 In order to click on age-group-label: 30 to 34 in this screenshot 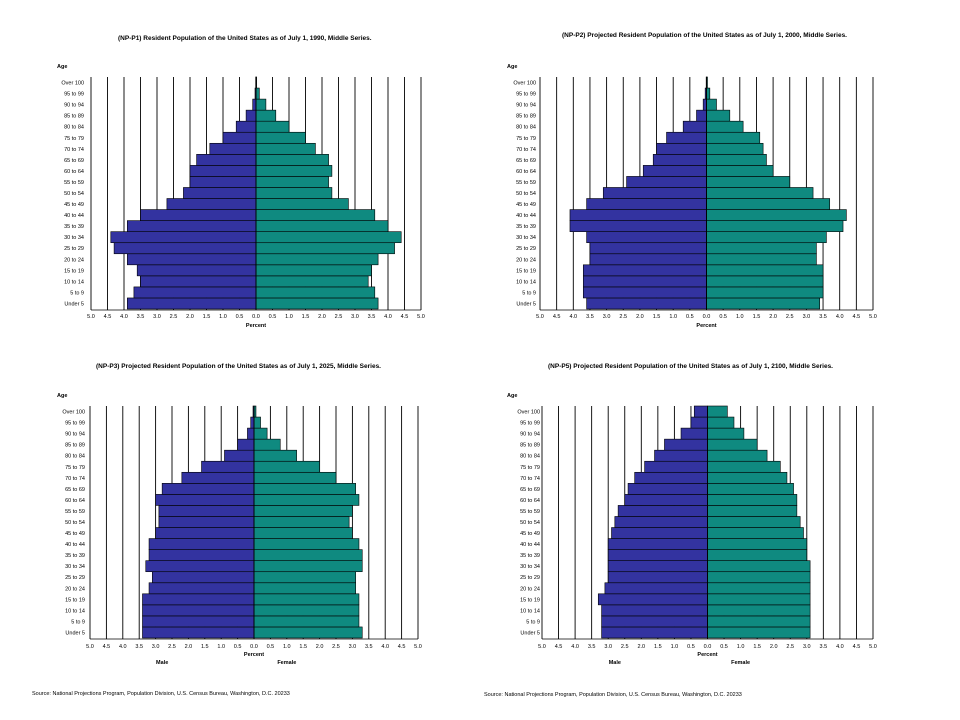, I will do `click(530, 567)`.